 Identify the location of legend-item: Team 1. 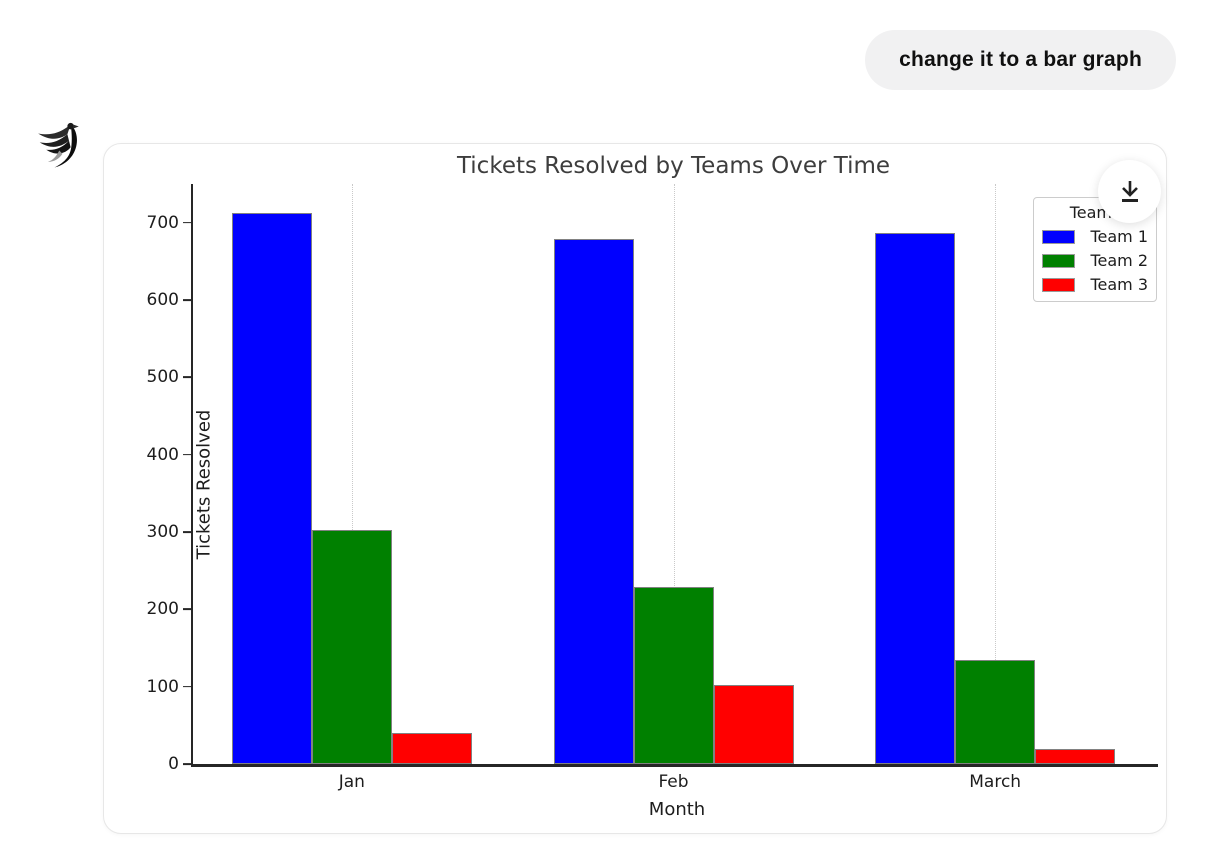
(1095, 236).